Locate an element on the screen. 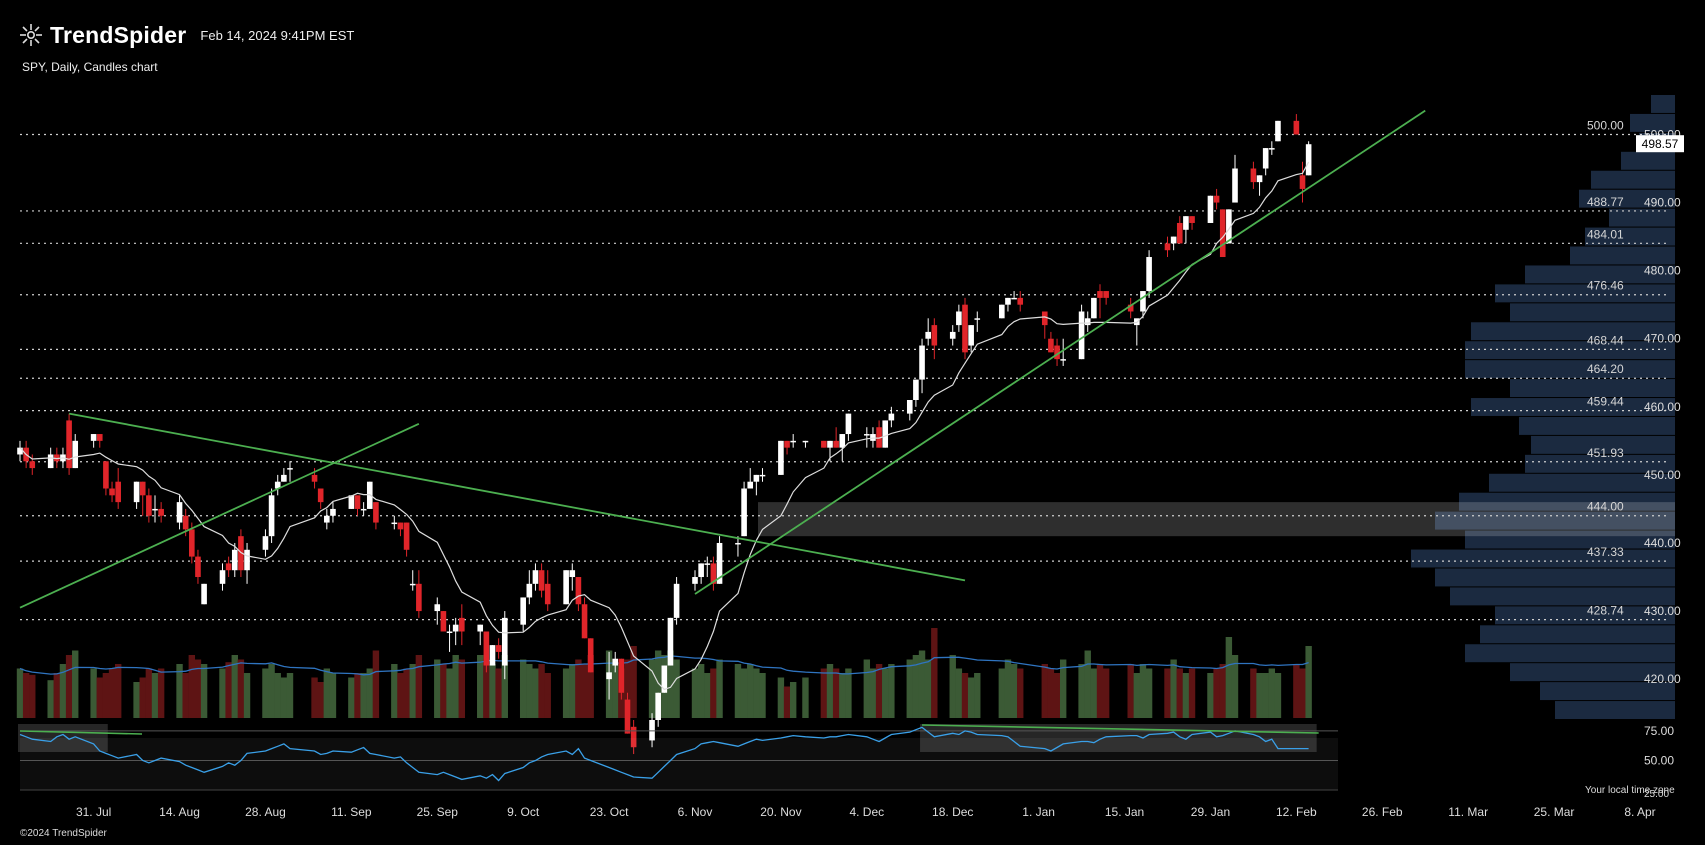  horizontal-level-label: 444.00 is located at coordinates (1605, 507).